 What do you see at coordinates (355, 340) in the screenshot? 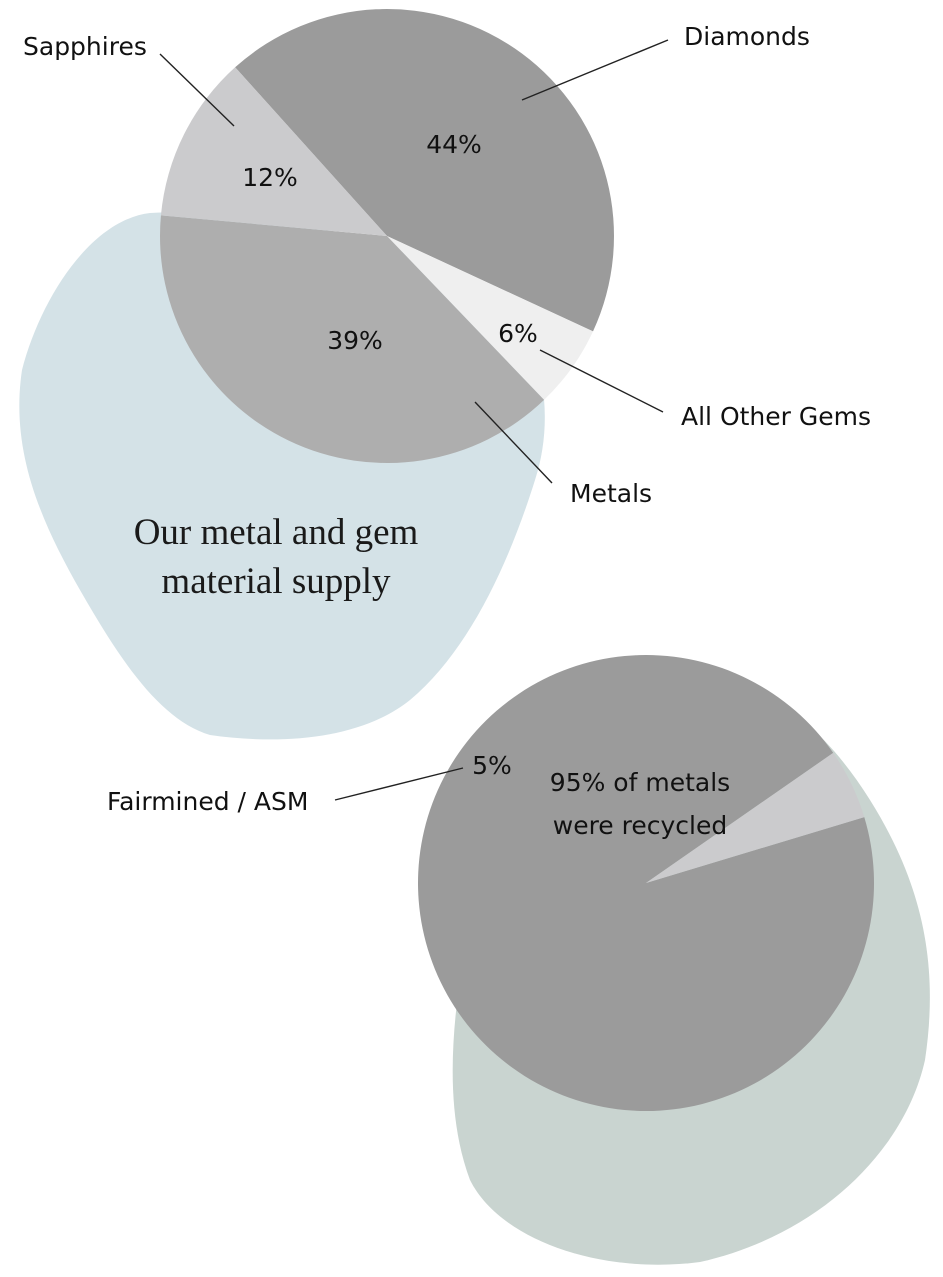
I see `value-label-metals: 39%` at bounding box center [355, 340].